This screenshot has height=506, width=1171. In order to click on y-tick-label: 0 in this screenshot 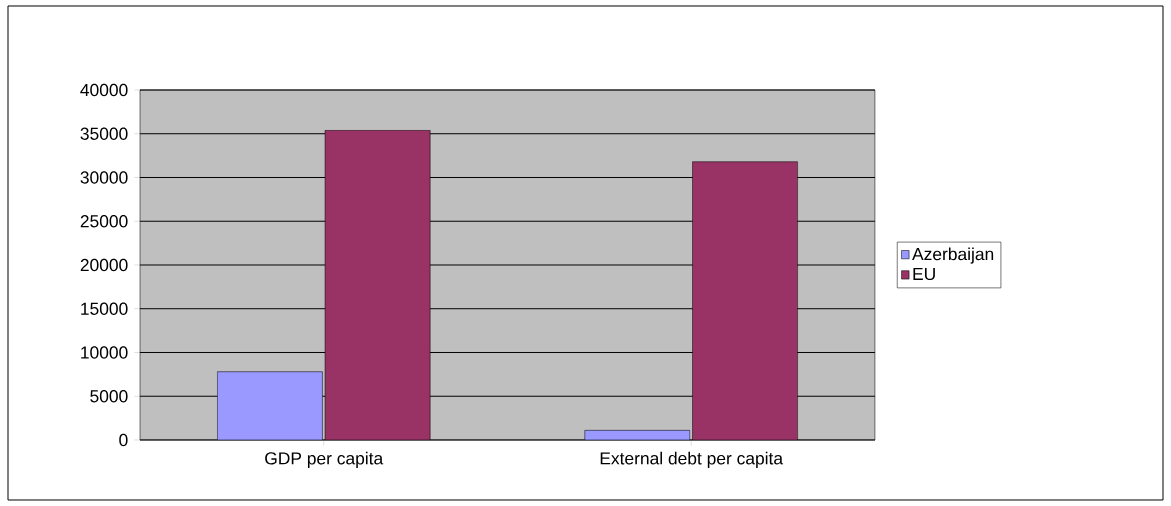, I will do `click(123, 440)`.